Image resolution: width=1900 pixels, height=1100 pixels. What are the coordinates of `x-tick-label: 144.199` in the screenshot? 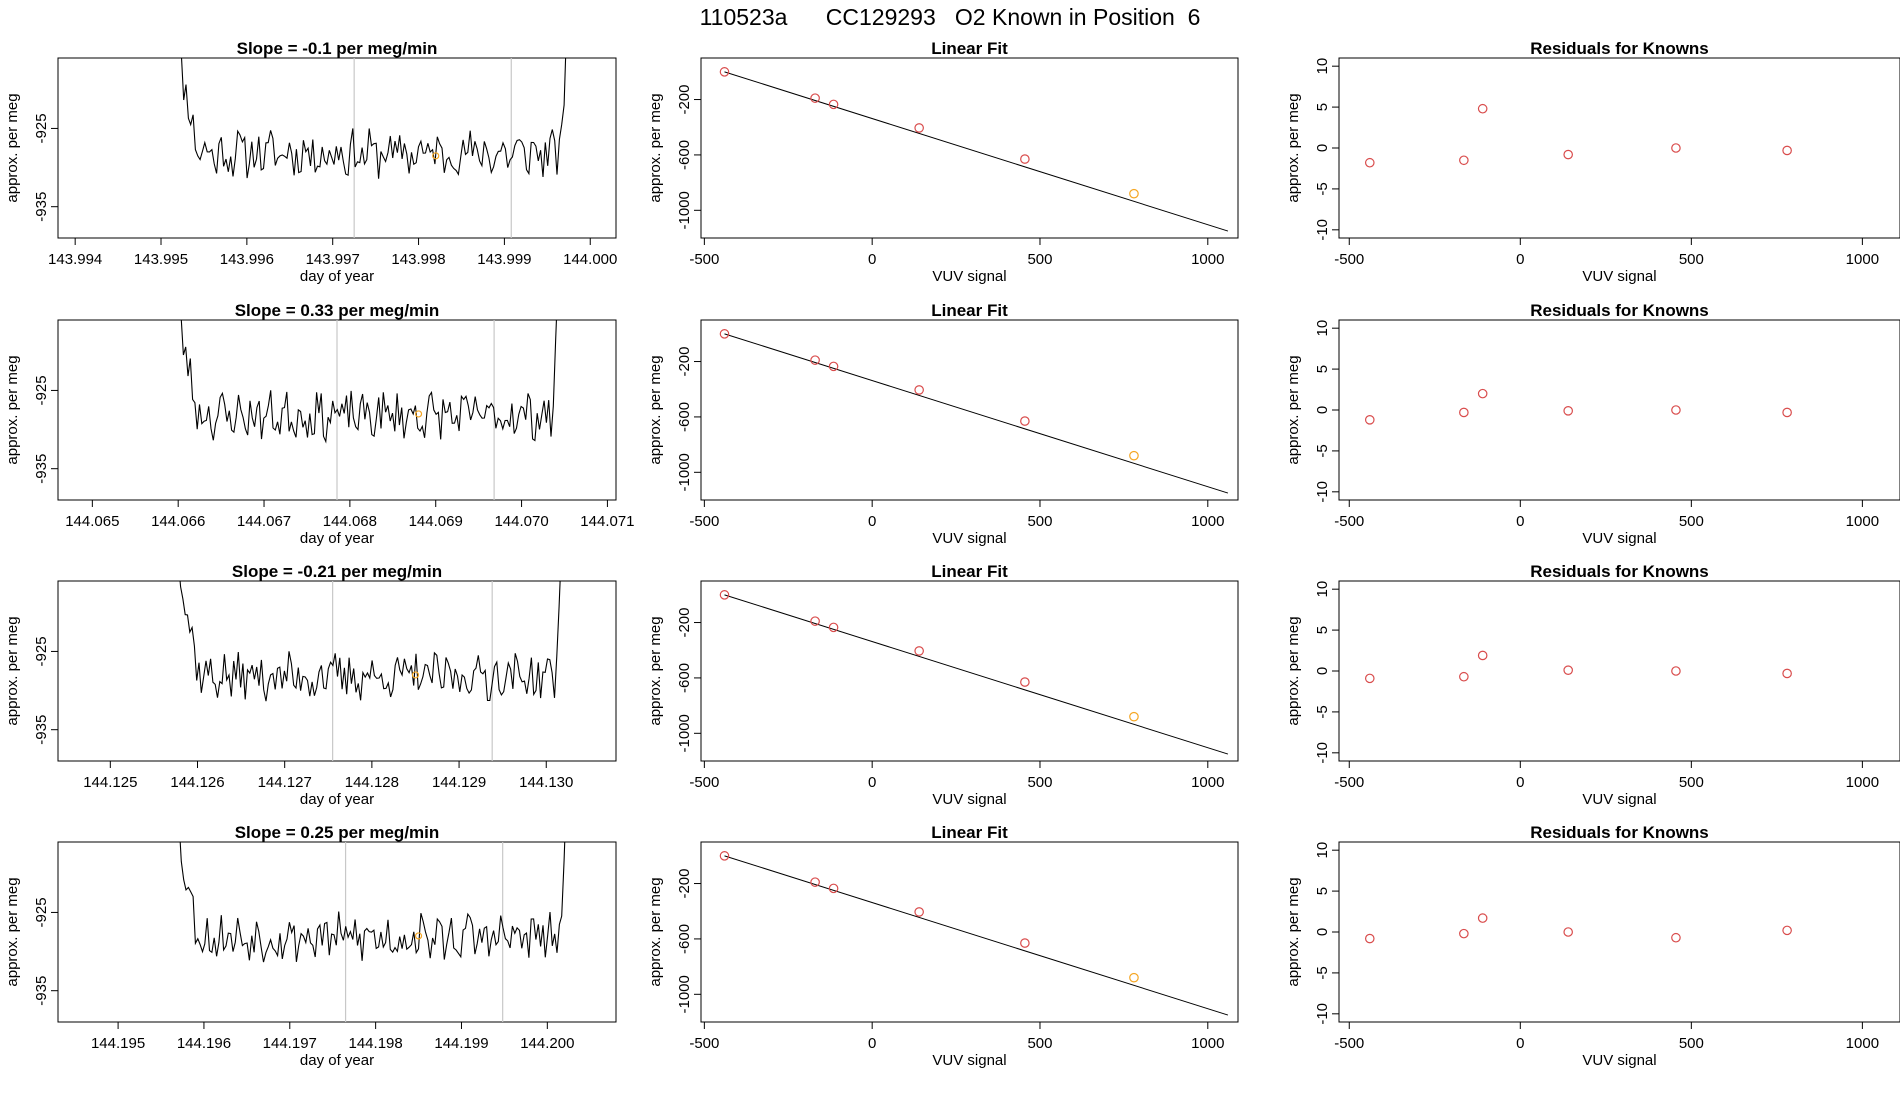 It's located at (461, 1043).